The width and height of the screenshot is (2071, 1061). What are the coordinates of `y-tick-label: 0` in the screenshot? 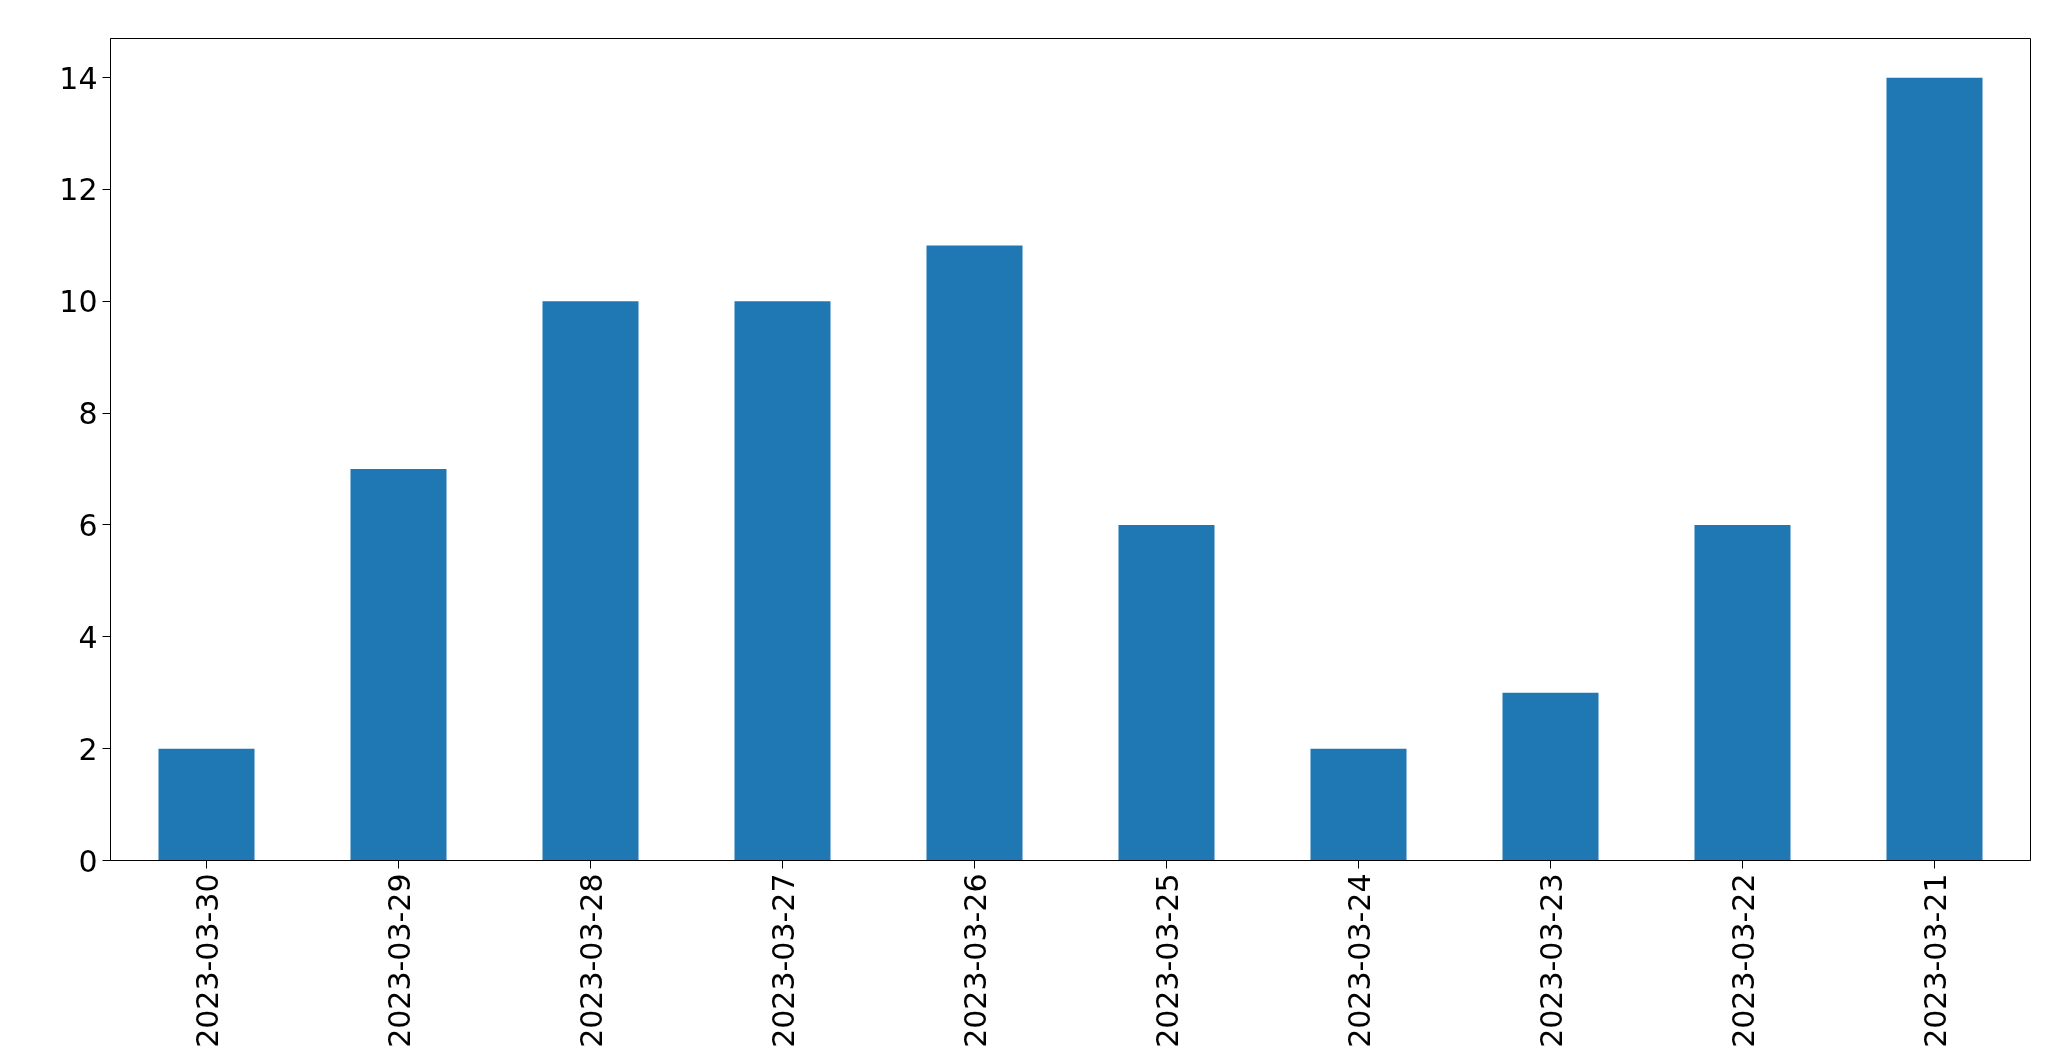 It's located at (88, 861).